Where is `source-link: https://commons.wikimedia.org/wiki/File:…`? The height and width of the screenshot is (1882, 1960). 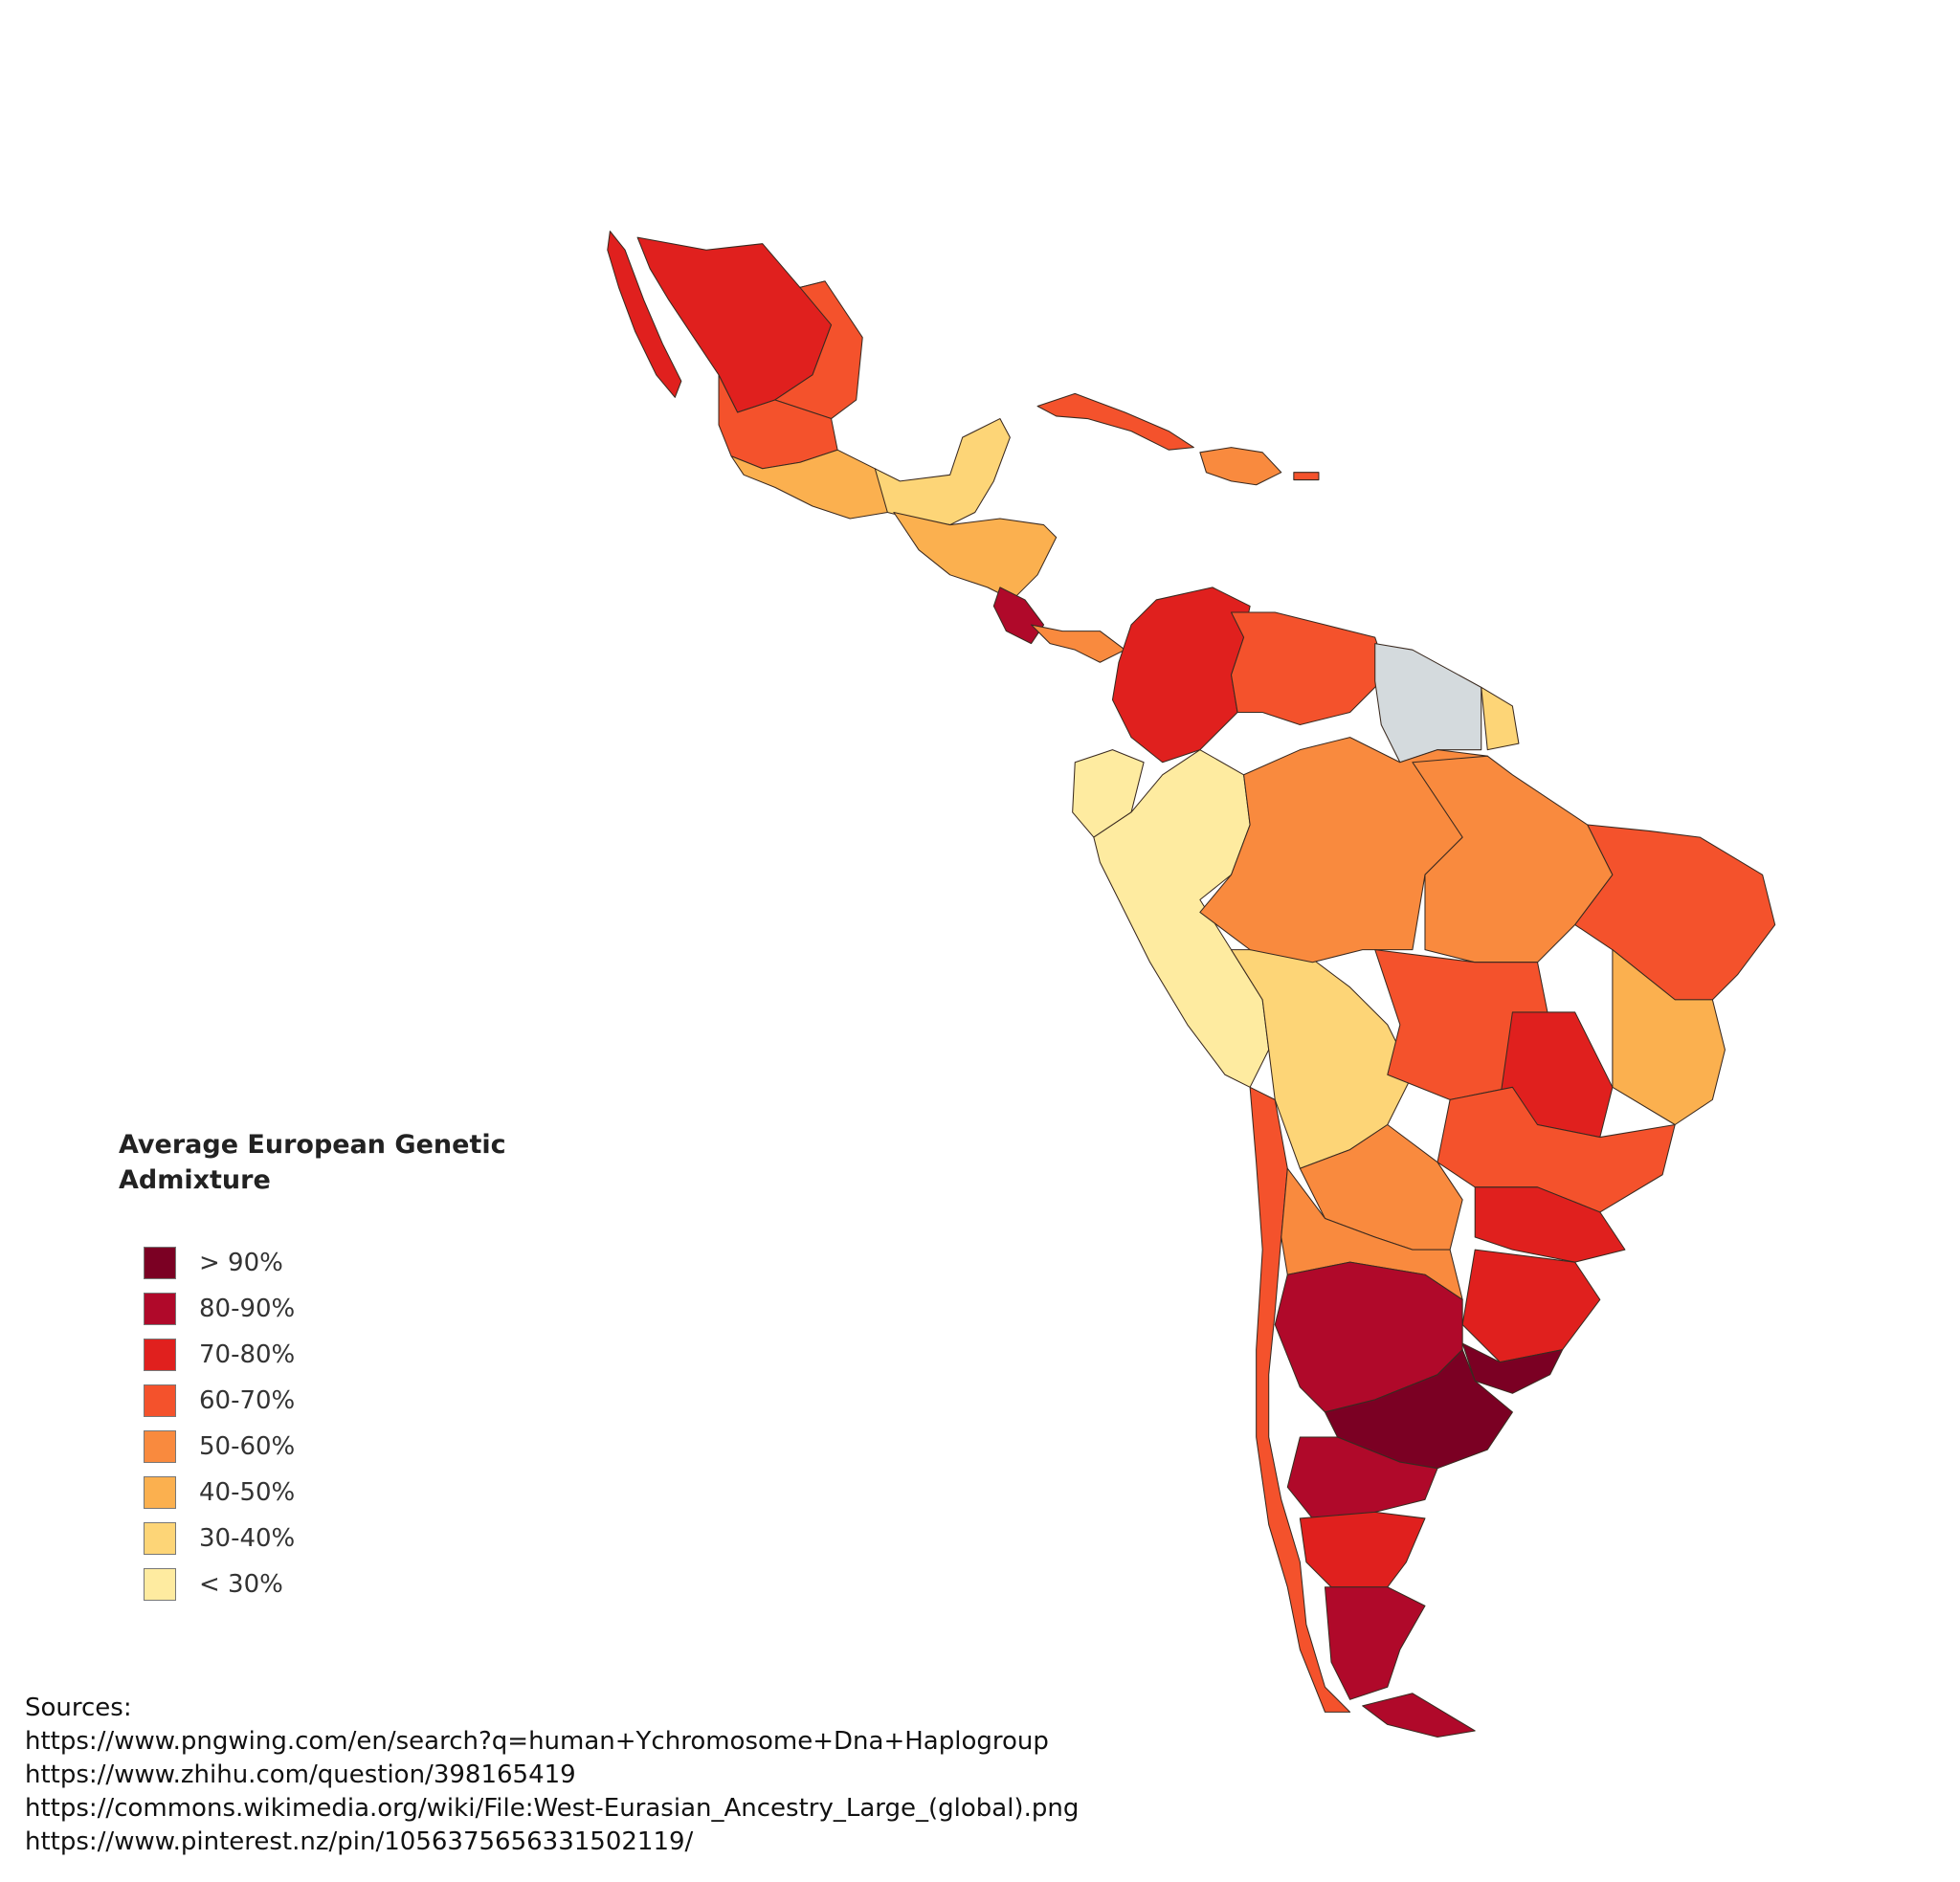
source-link: https://commons.wikimedia.org/wiki/File:… is located at coordinates (552, 1808).